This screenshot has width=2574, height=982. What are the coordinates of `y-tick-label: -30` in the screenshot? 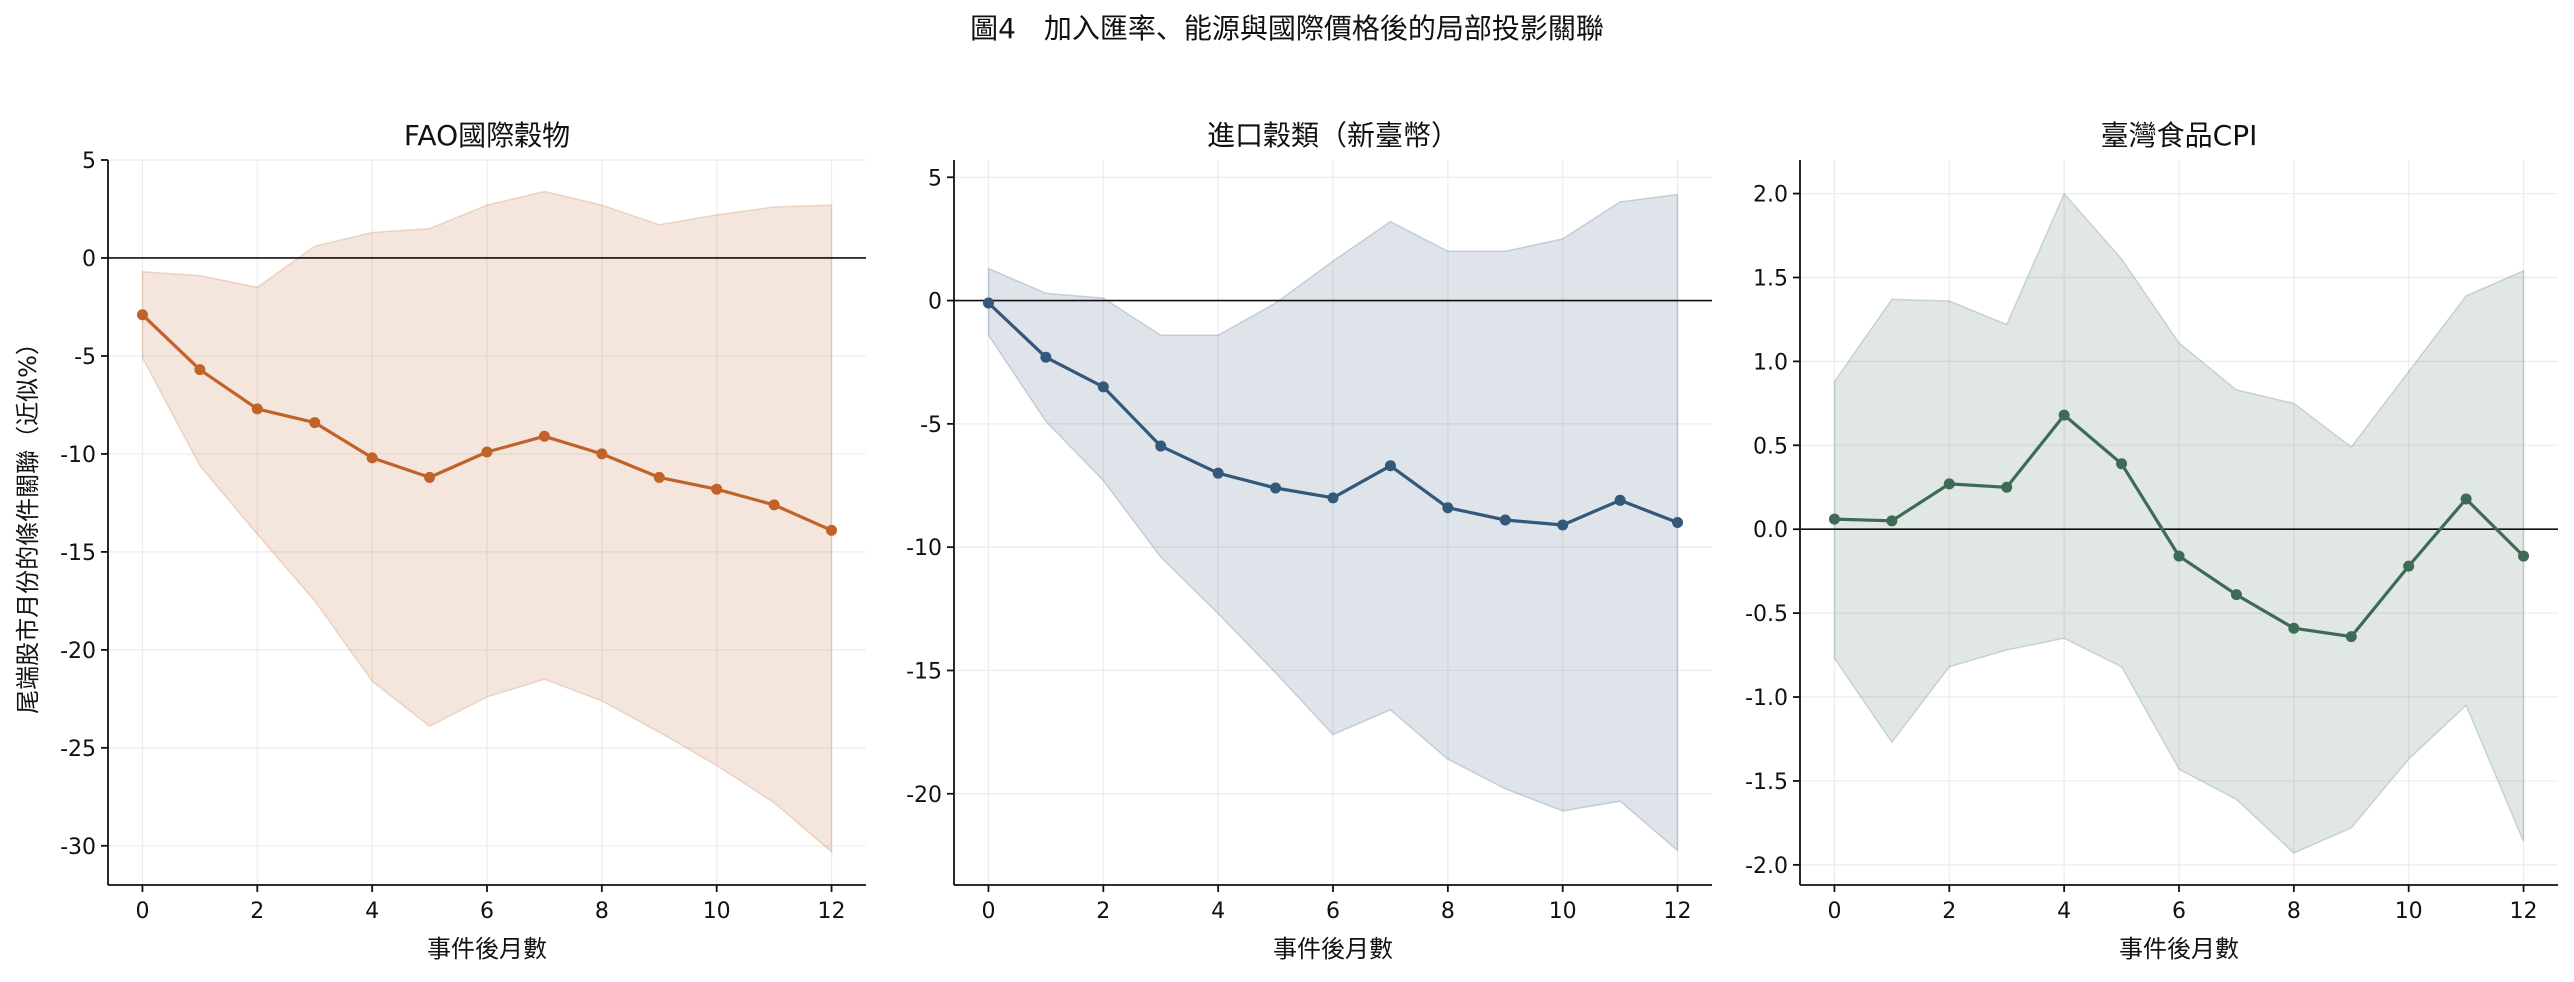 It's located at (78, 847).